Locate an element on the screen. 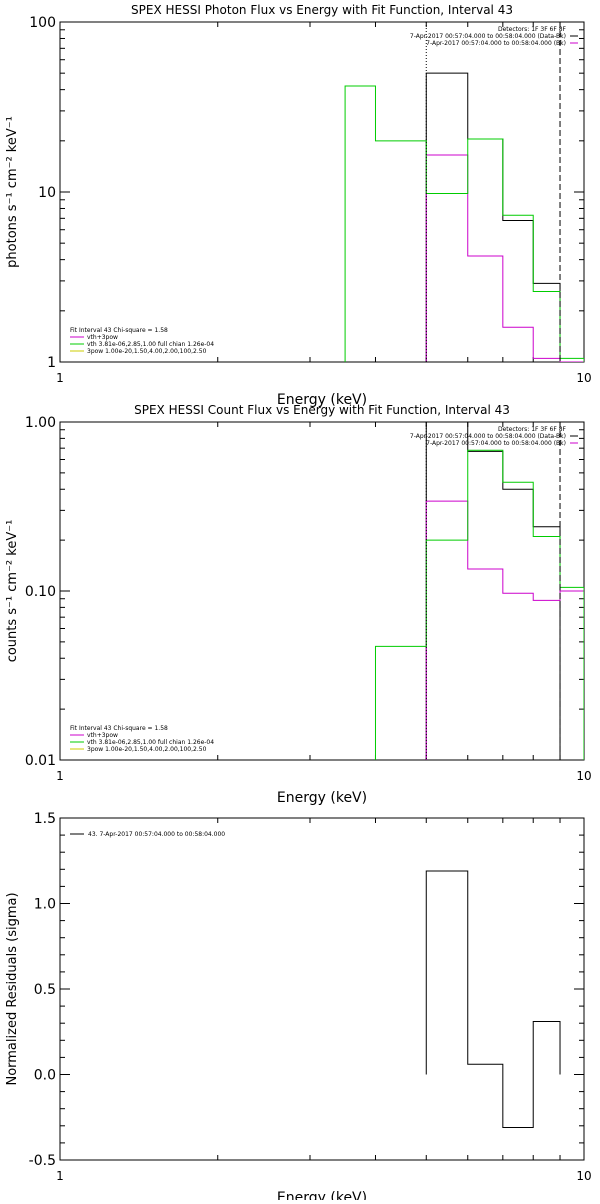 This screenshot has height=1204, width=600. y-axis-label: Normalized Residuals (sigma) is located at coordinates (12, 988).